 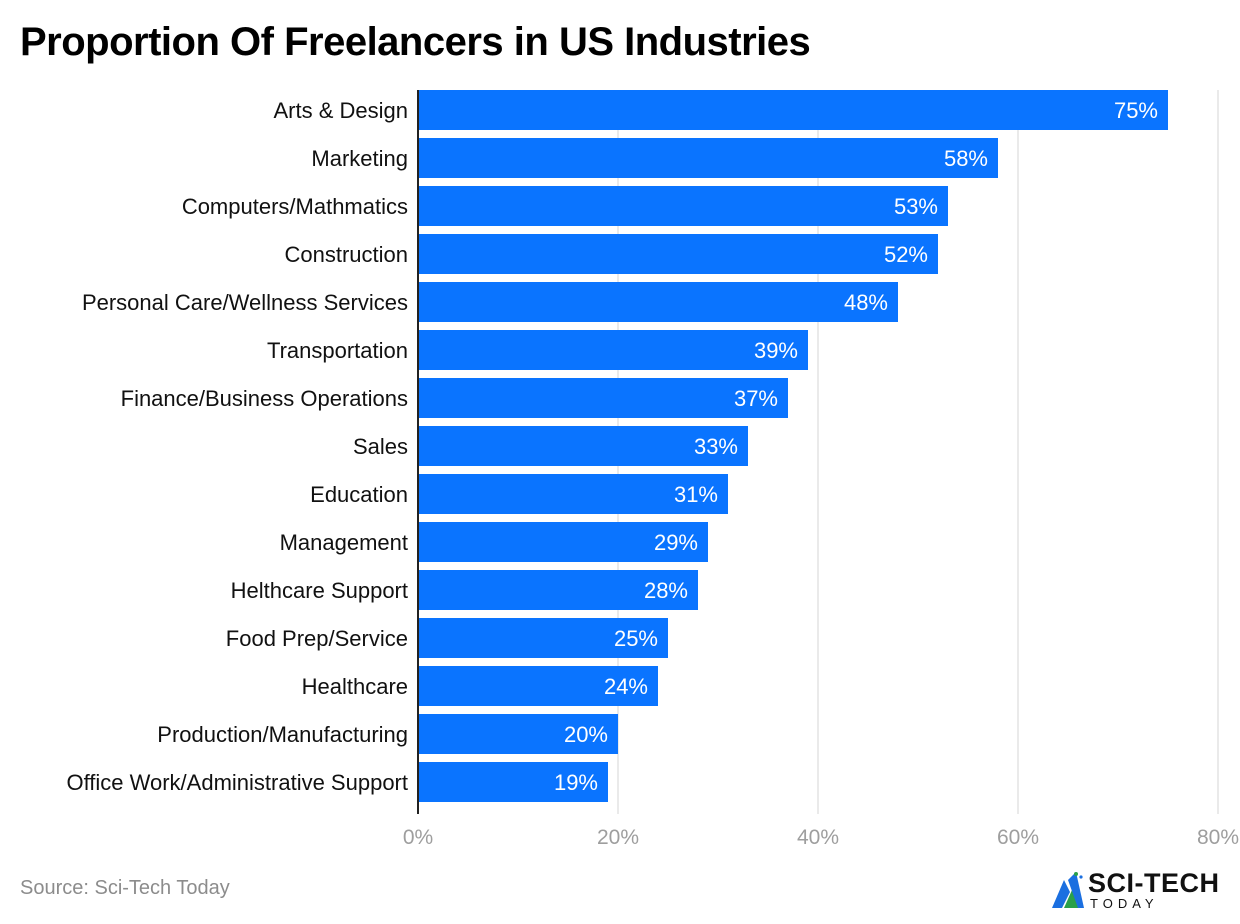 I want to click on x-tick-label: 80%, so click(x=1218, y=837).